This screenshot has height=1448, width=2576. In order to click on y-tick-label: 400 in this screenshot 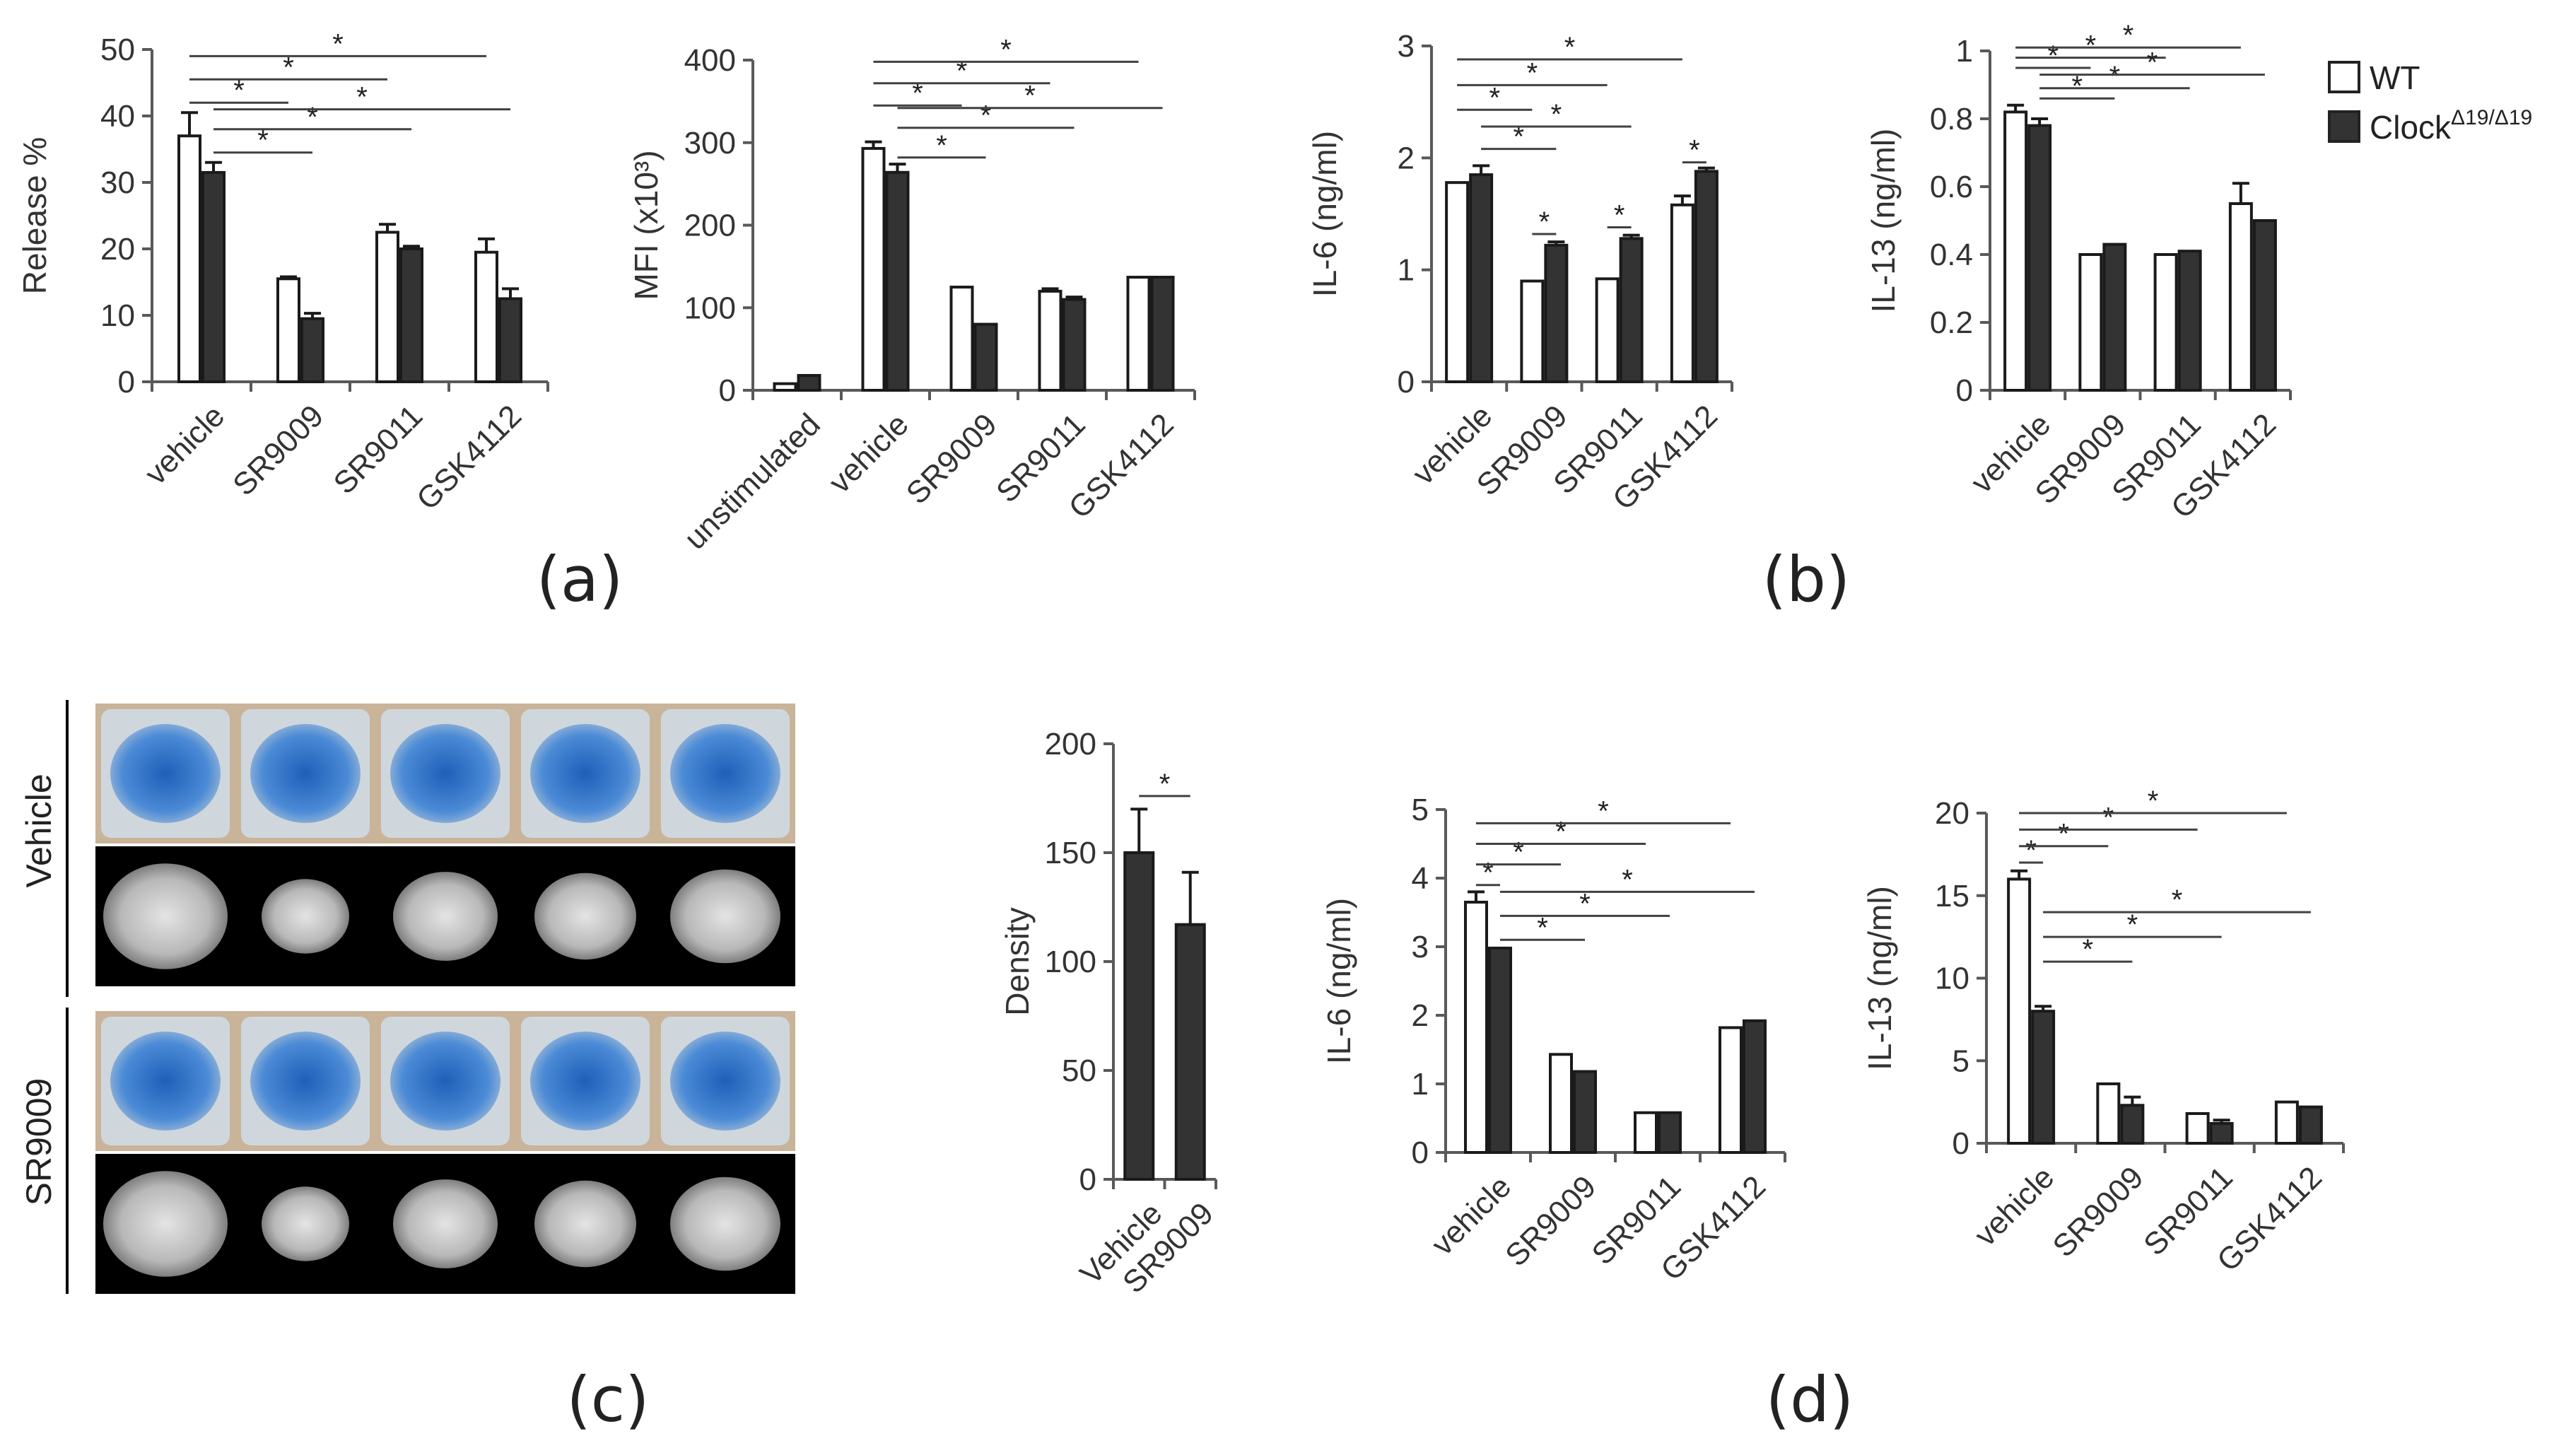, I will do `click(710, 60)`.